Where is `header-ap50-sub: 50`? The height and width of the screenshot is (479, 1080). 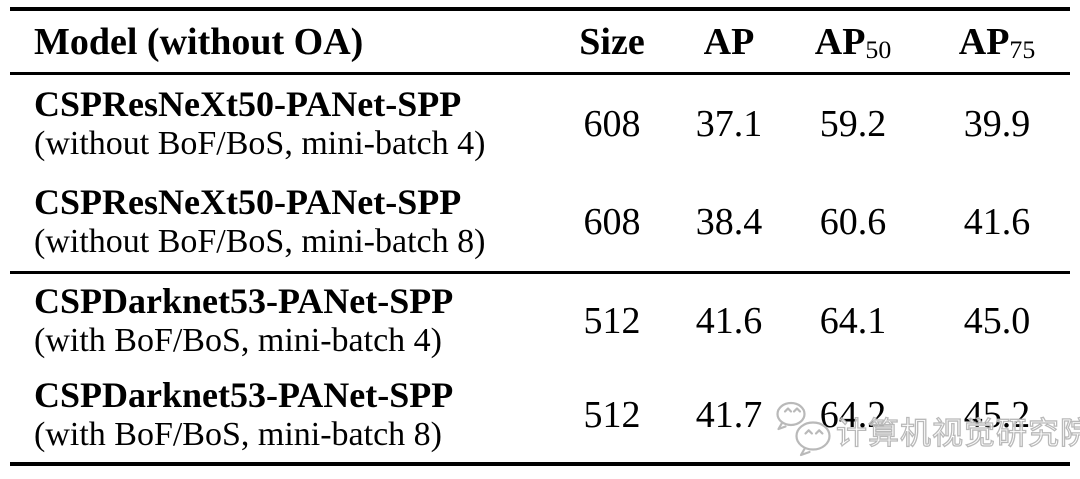 header-ap50-sub: 50 is located at coordinates (878, 50).